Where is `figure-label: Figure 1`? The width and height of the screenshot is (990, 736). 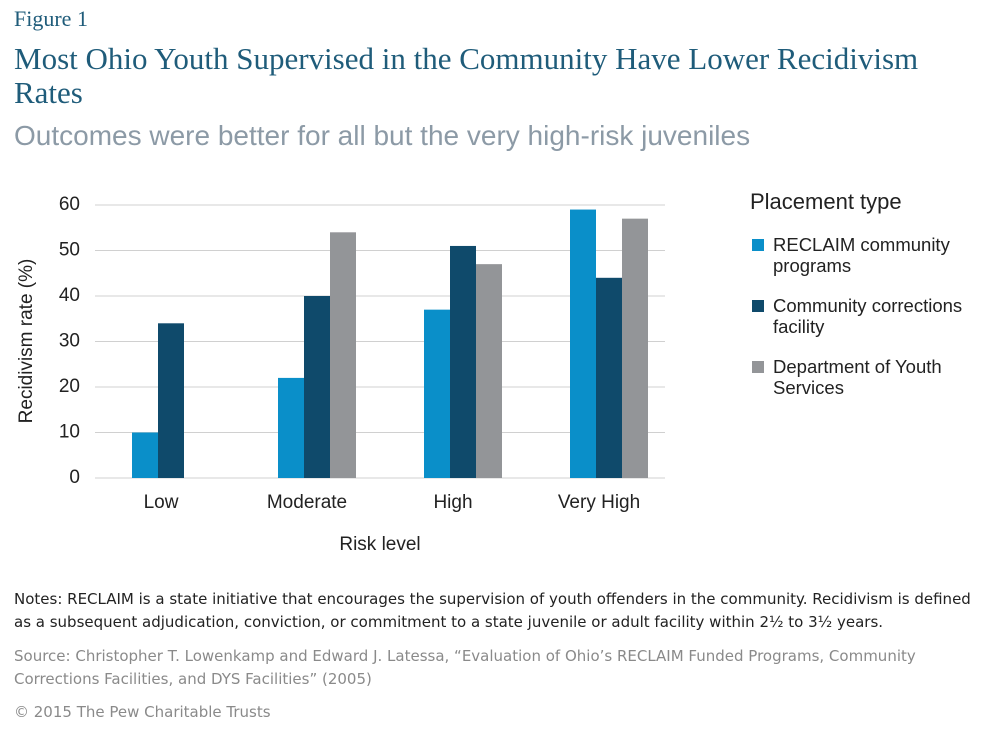 figure-label: Figure 1 is located at coordinates (51, 18).